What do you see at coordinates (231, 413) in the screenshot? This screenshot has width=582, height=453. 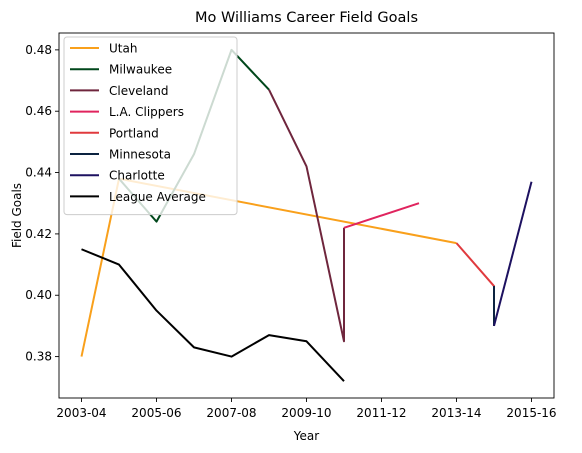 I see `x-tick-label: 2007-08` at bounding box center [231, 413].